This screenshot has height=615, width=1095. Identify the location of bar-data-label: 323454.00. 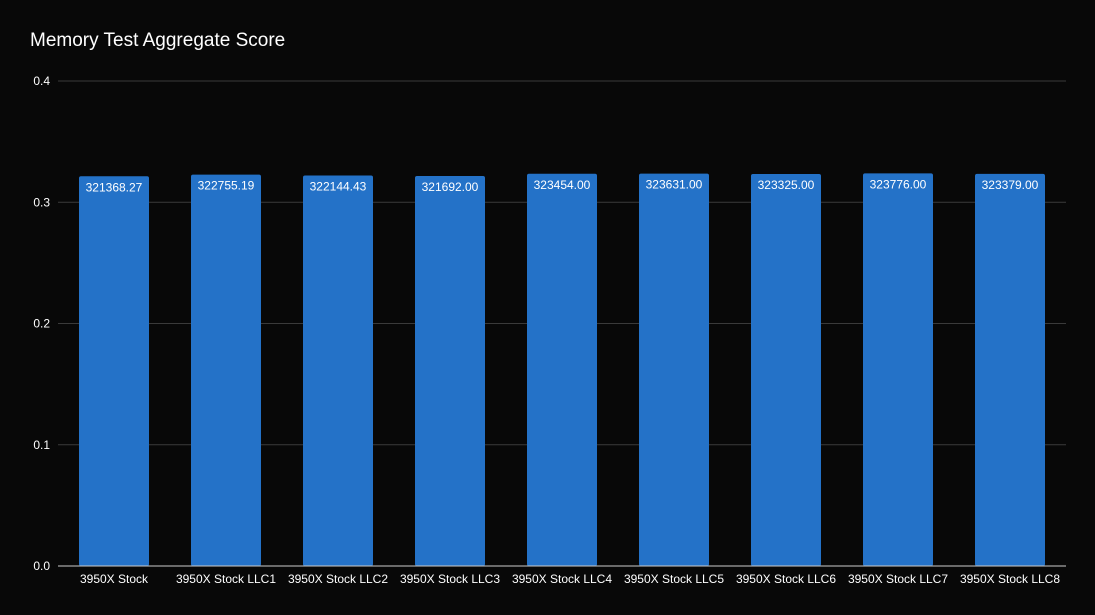
(562, 185).